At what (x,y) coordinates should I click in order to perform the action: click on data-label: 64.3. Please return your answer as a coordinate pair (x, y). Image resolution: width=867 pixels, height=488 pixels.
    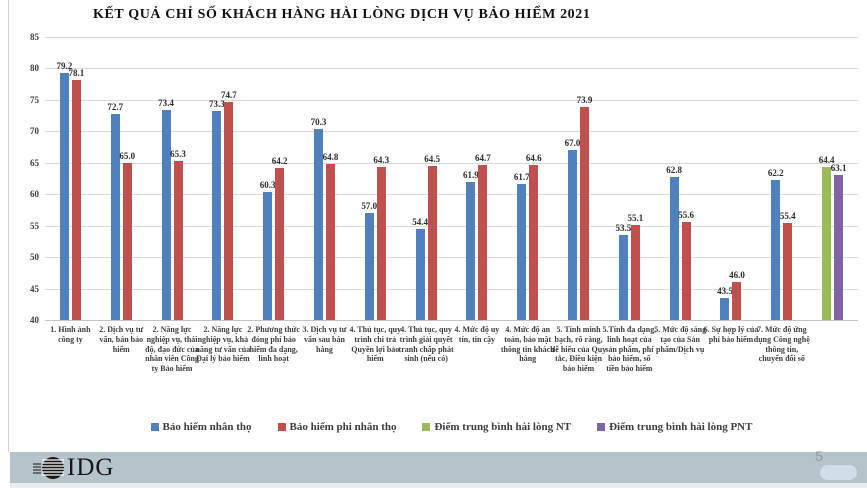
    Looking at the image, I should click on (381, 160).